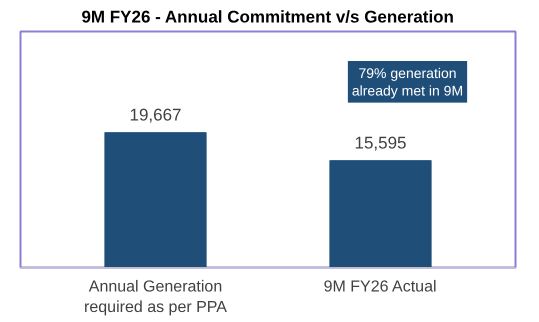 The width and height of the screenshot is (539, 322). Describe the element at coordinates (156, 297) in the screenshot. I see `x-tick-label: Annual Generation required as per PPA` at that location.